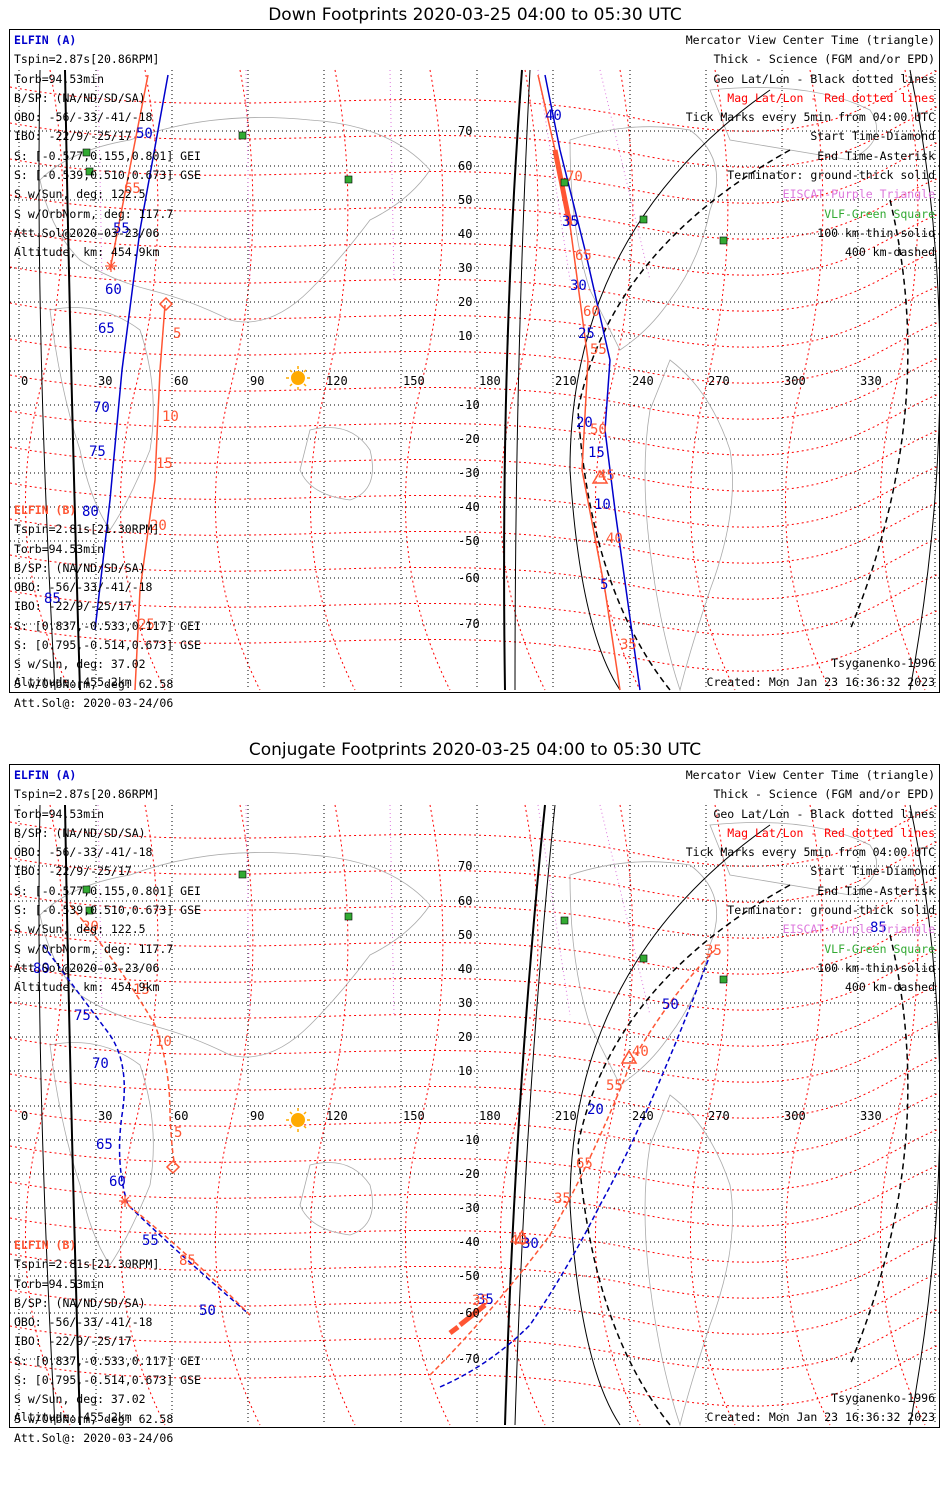 Image resolution: width=950 pixels, height=1500 pixels. Describe the element at coordinates (73, 1417) in the screenshot. I see `elfin-b-altitude: Altitude: 455.2km` at that location.